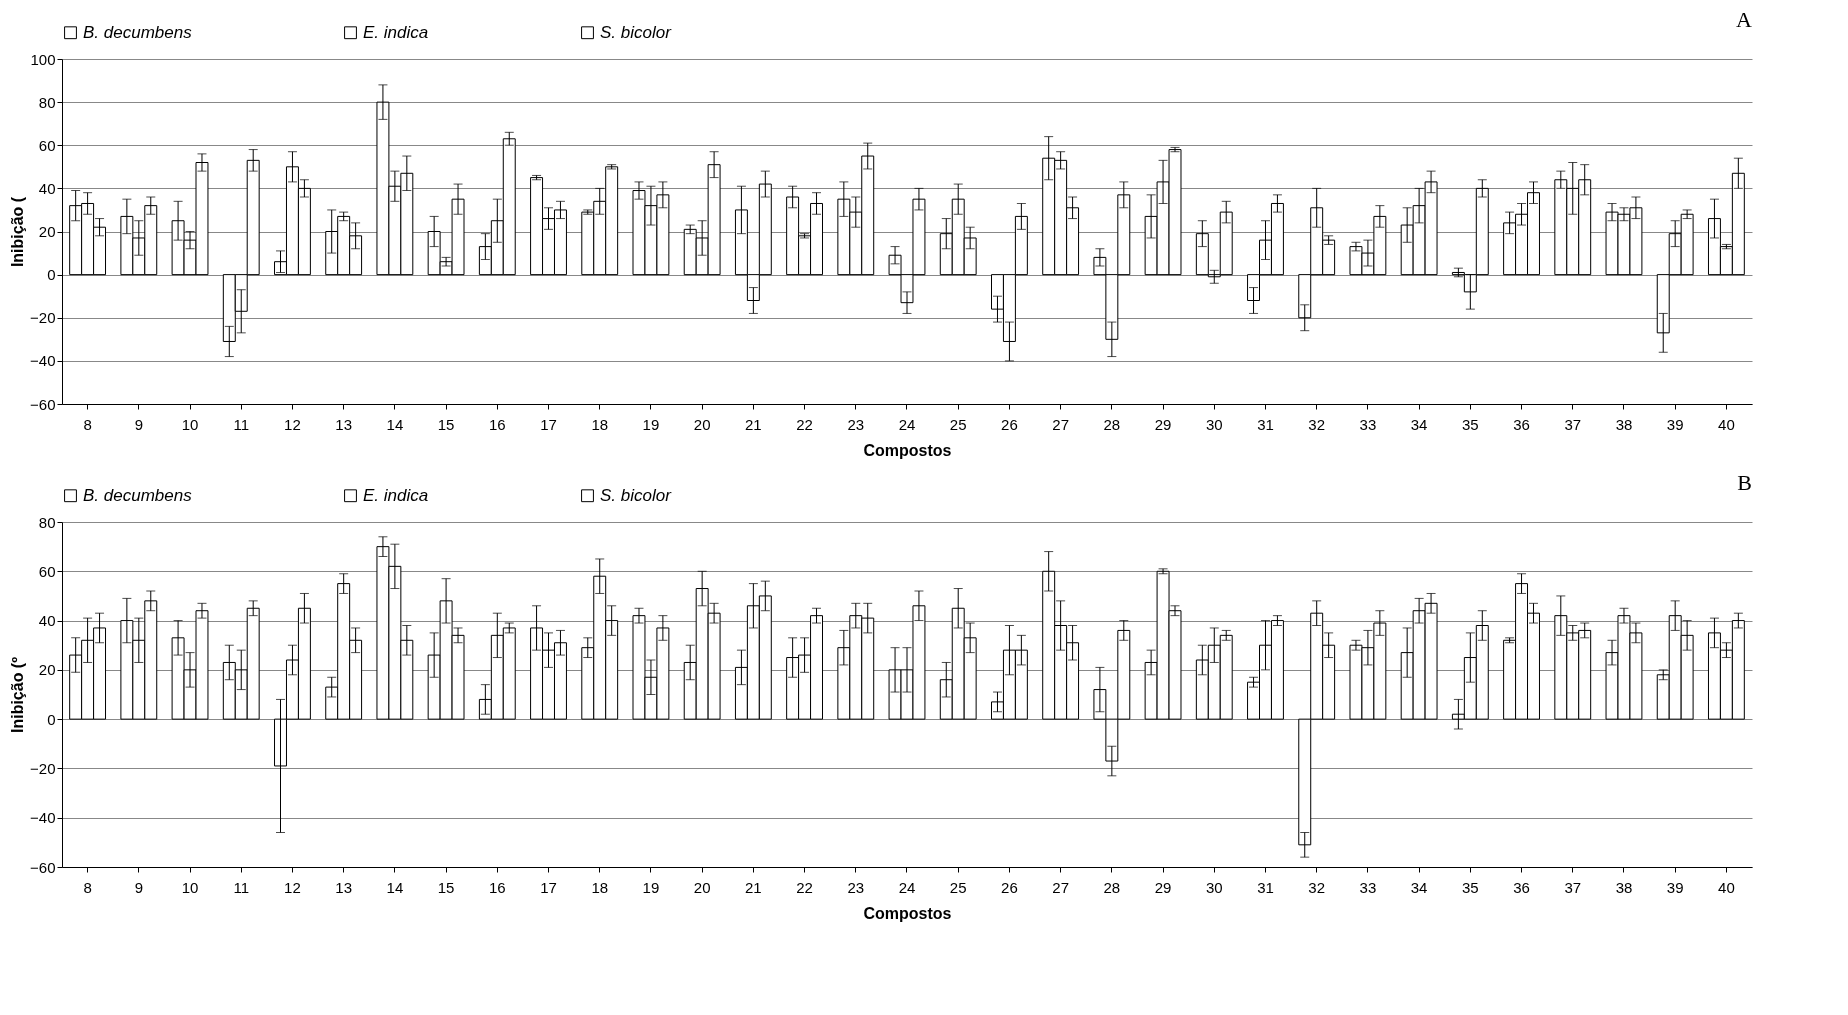  Describe the element at coordinates (43, 59) in the screenshot. I see `y-tick-label: 100` at that location.